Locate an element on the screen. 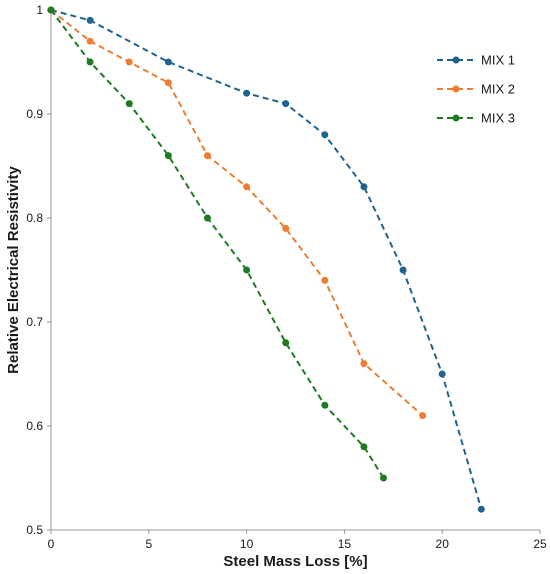  y-tick-label: 0.7 is located at coordinates (34, 322).